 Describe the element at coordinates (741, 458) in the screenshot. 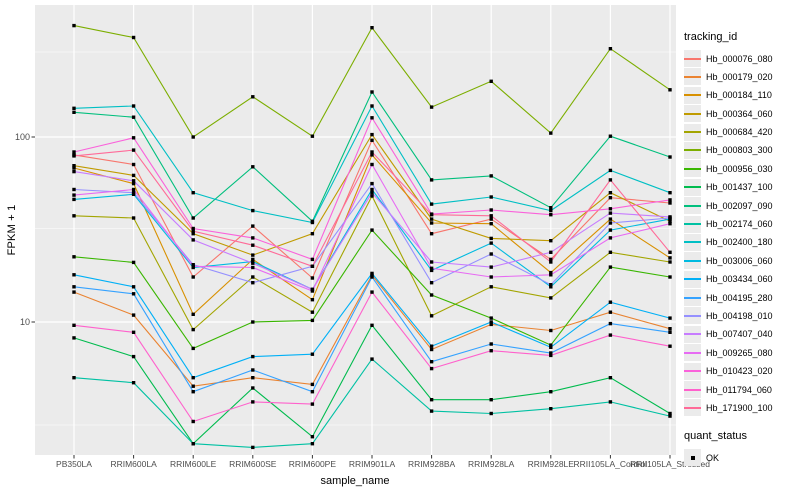

I see `legend-item-quant-OK: OK` at that location.